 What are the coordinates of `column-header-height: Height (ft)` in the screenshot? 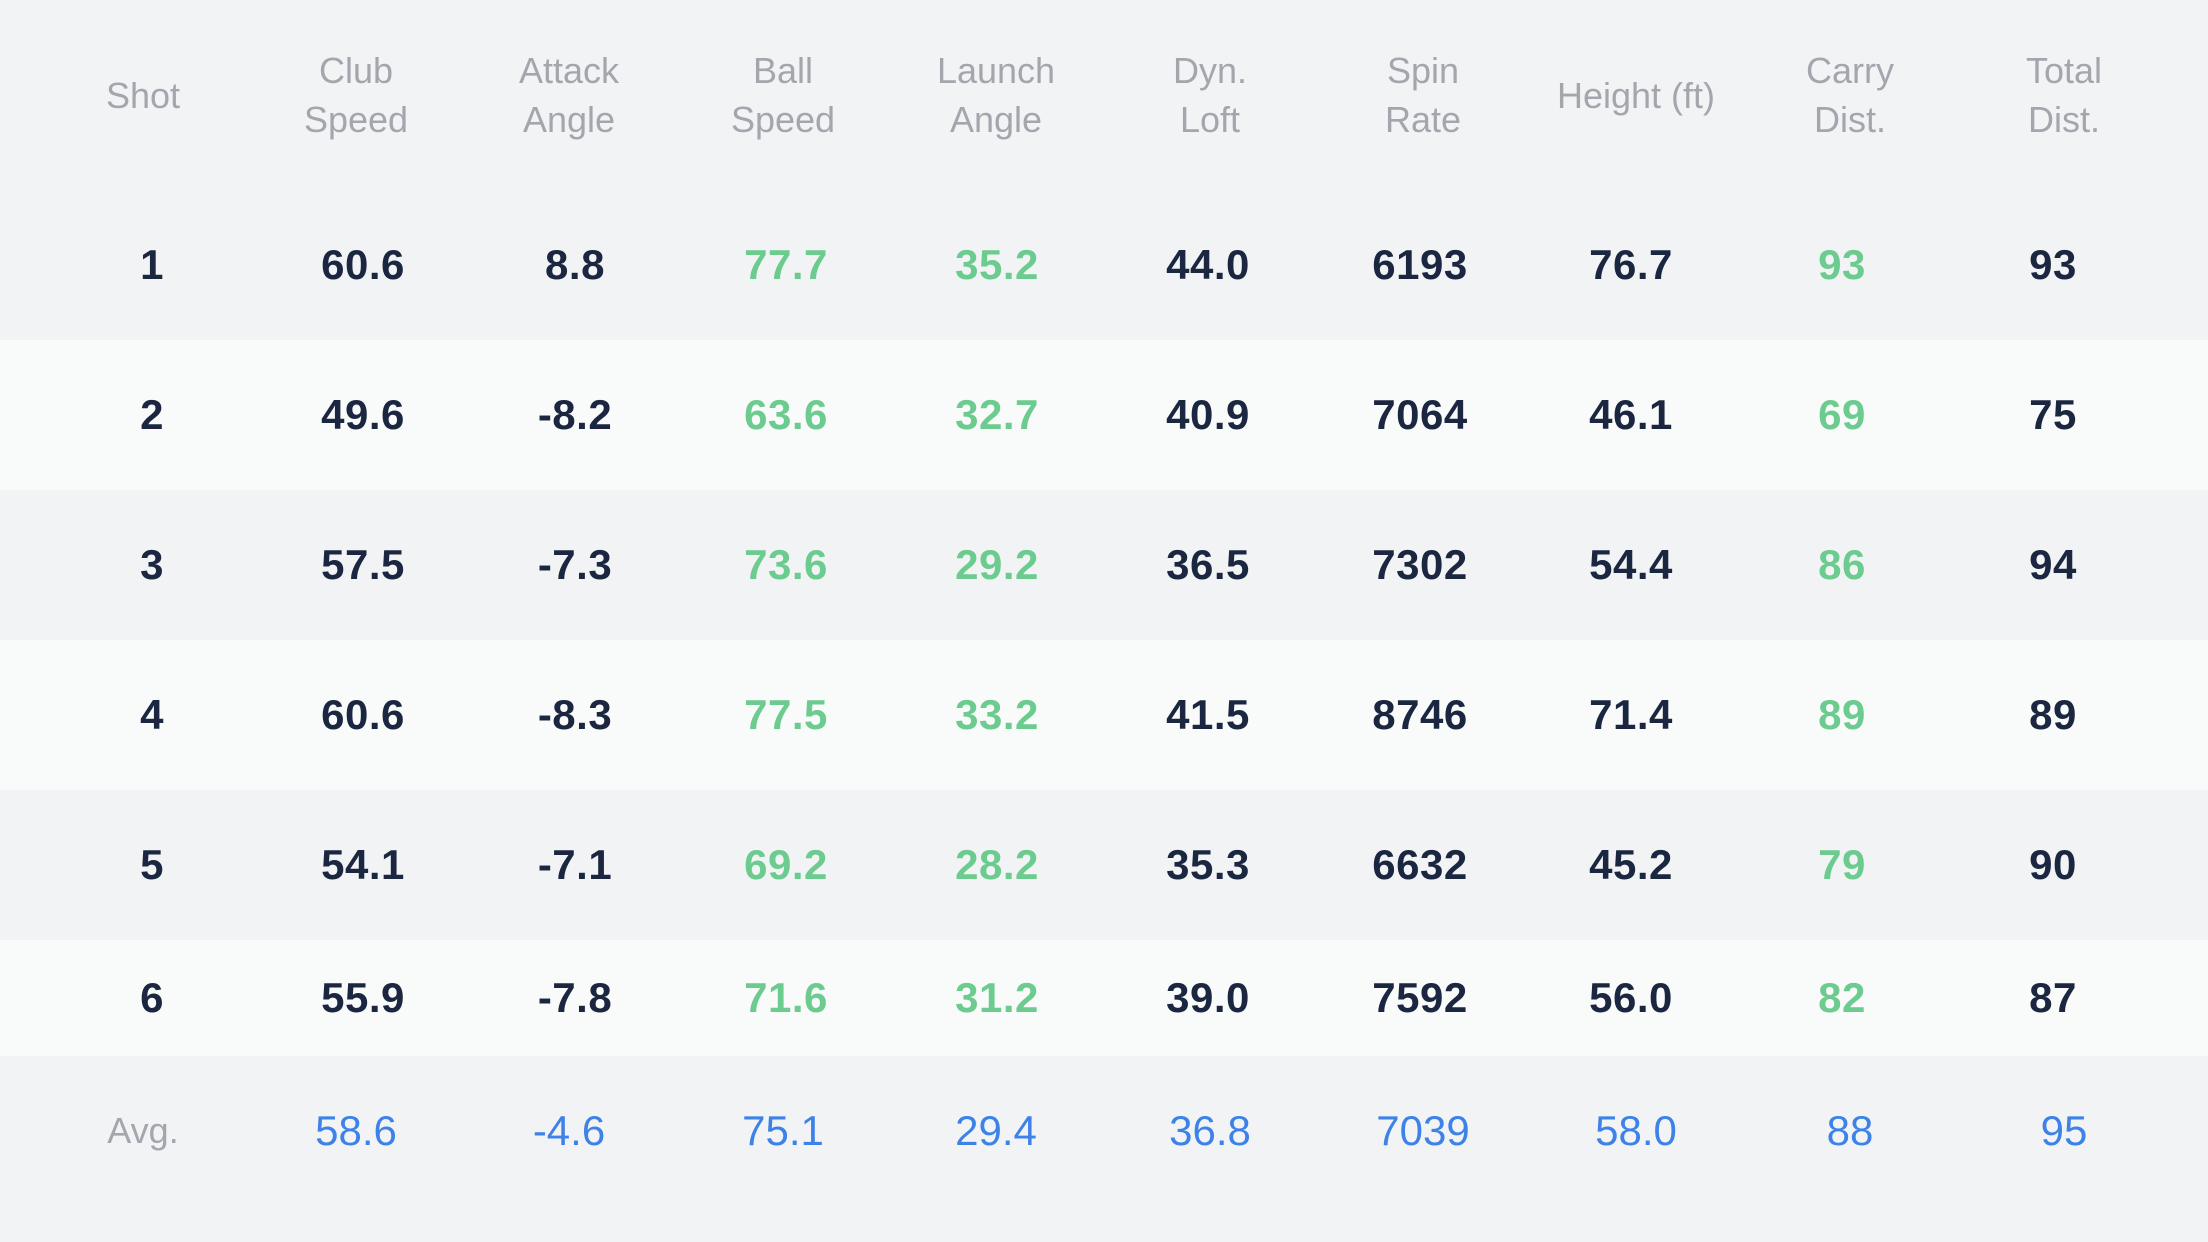 It's located at (1636, 95).